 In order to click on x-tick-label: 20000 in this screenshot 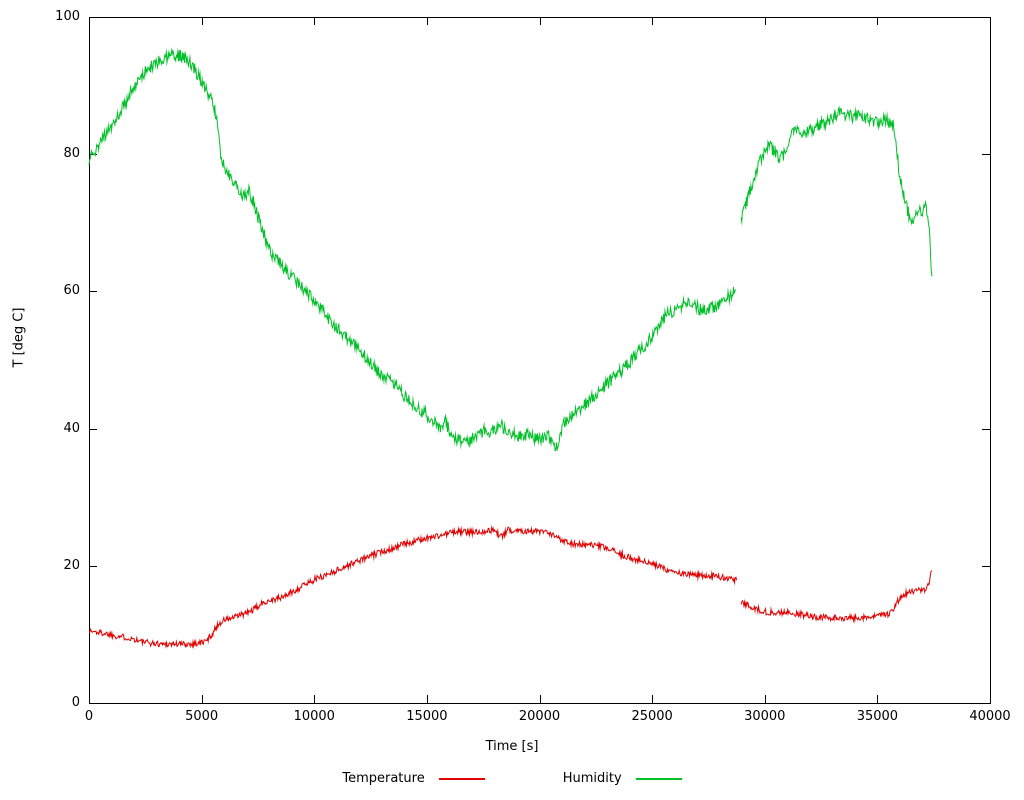, I will do `click(539, 716)`.